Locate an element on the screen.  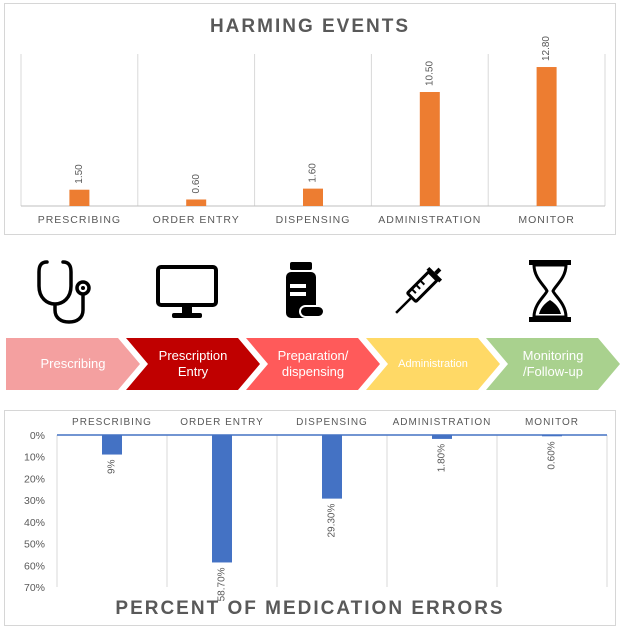
pill-bottle-icon is located at coordinates (302, 291).